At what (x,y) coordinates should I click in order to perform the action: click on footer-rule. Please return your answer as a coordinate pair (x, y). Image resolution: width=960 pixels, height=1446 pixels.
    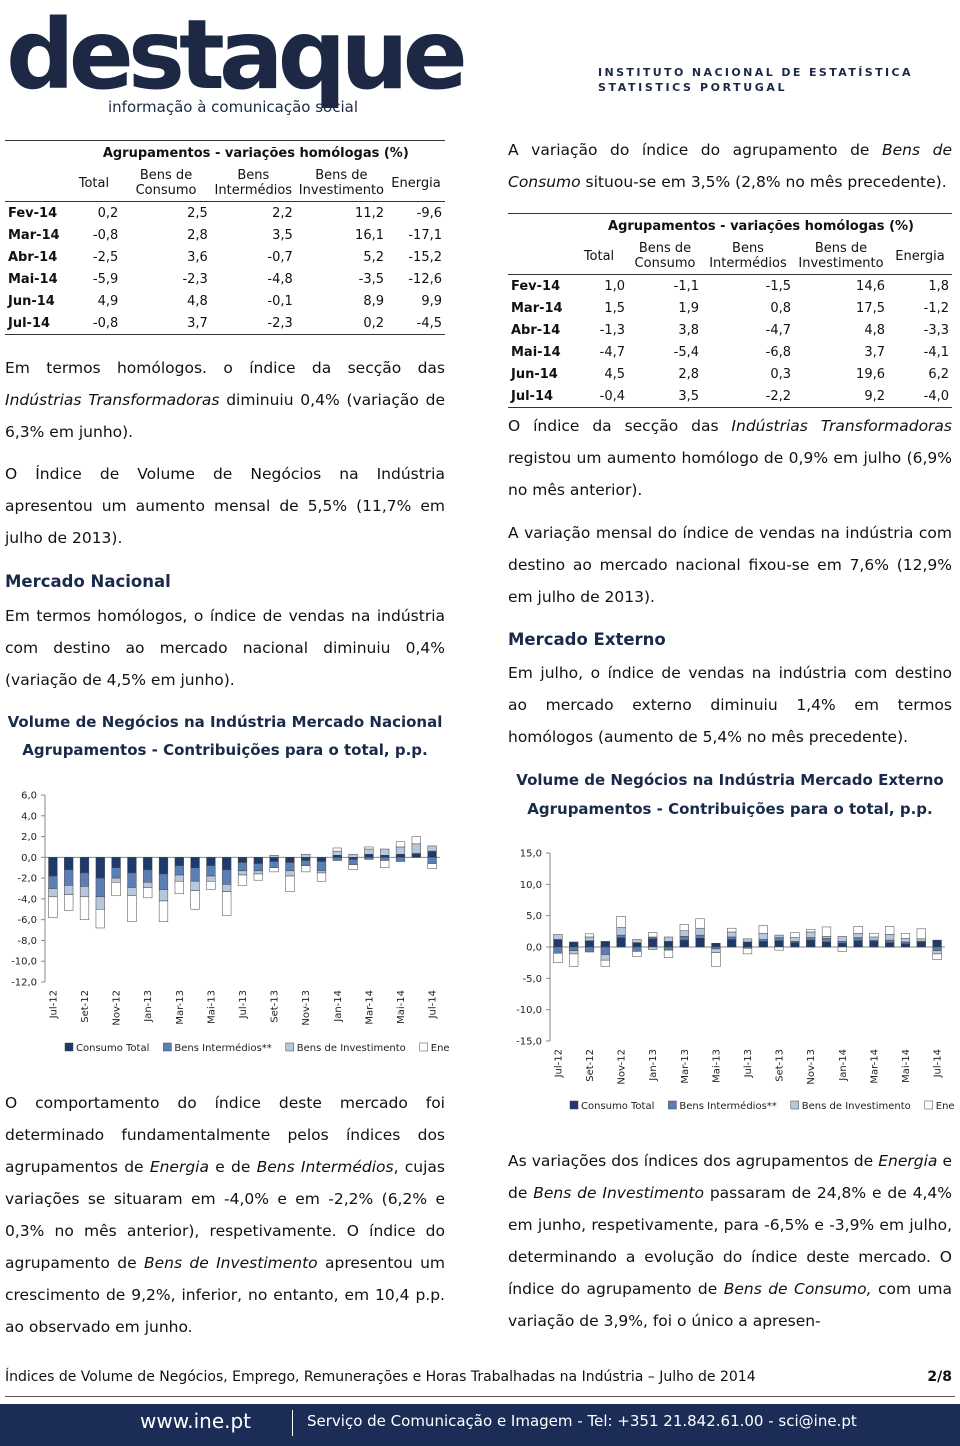
    Looking at the image, I should click on (480, 1379).